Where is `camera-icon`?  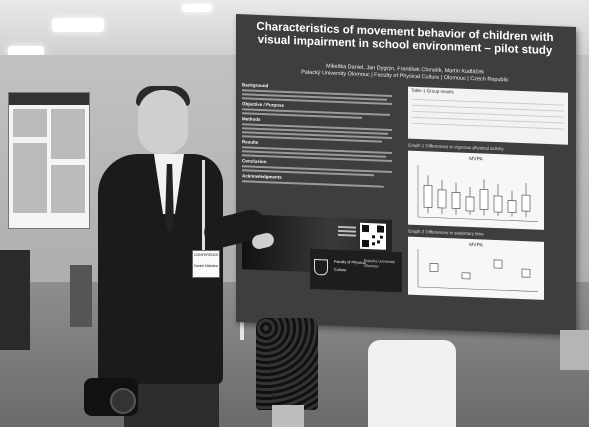 camera-icon is located at coordinates (111, 397).